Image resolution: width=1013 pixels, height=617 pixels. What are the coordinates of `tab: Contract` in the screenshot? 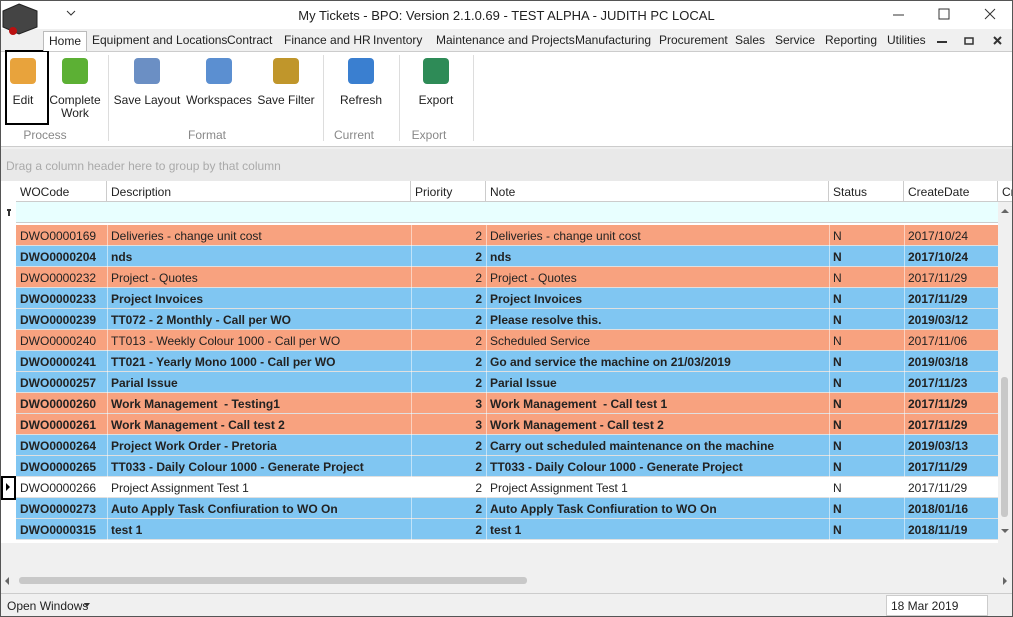 It's located at (250, 40).